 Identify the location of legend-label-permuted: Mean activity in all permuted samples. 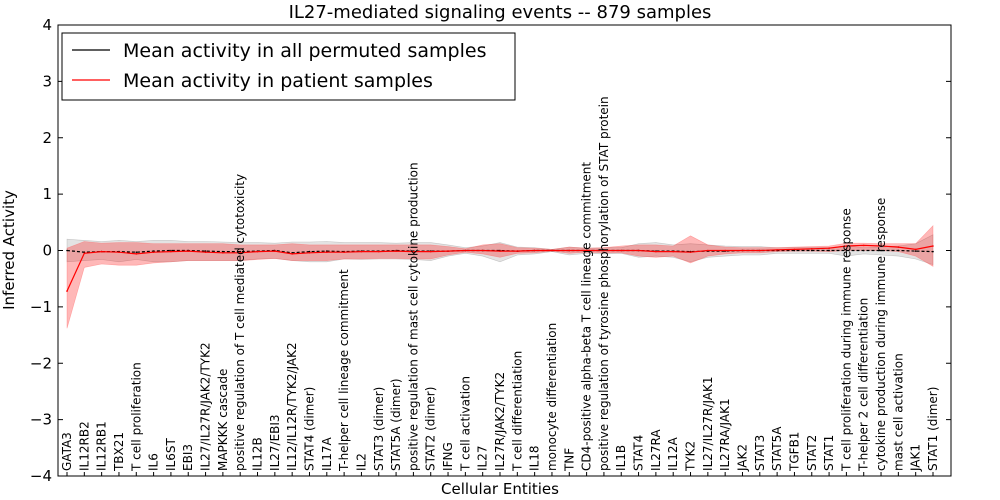
(304, 51).